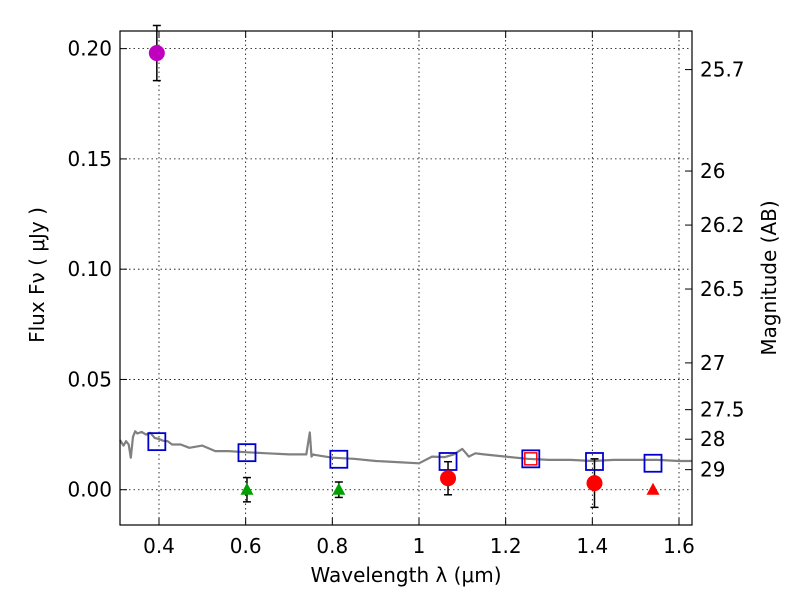 Image resolution: width=800 pixels, height=600 pixels. I want to click on x-tick-label: 1.6, so click(679, 546).